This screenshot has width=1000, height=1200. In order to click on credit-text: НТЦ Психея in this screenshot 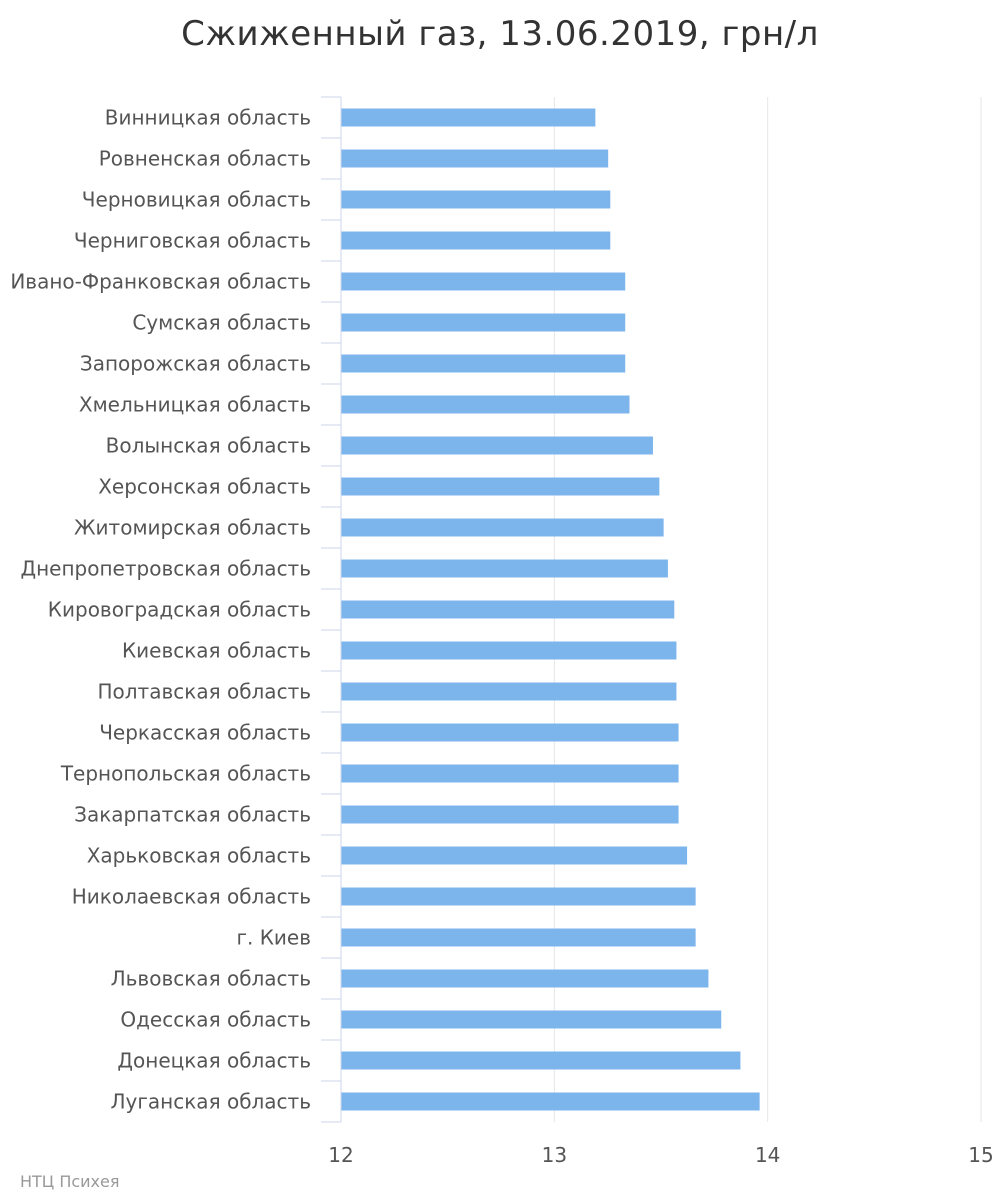, I will do `click(70, 1181)`.